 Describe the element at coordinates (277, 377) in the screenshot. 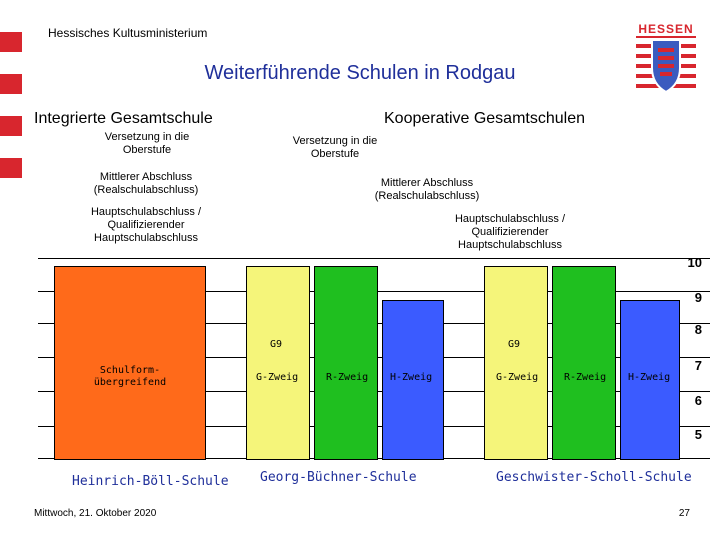

I see `georg-g-zweig-label: G-Zweig` at that location.